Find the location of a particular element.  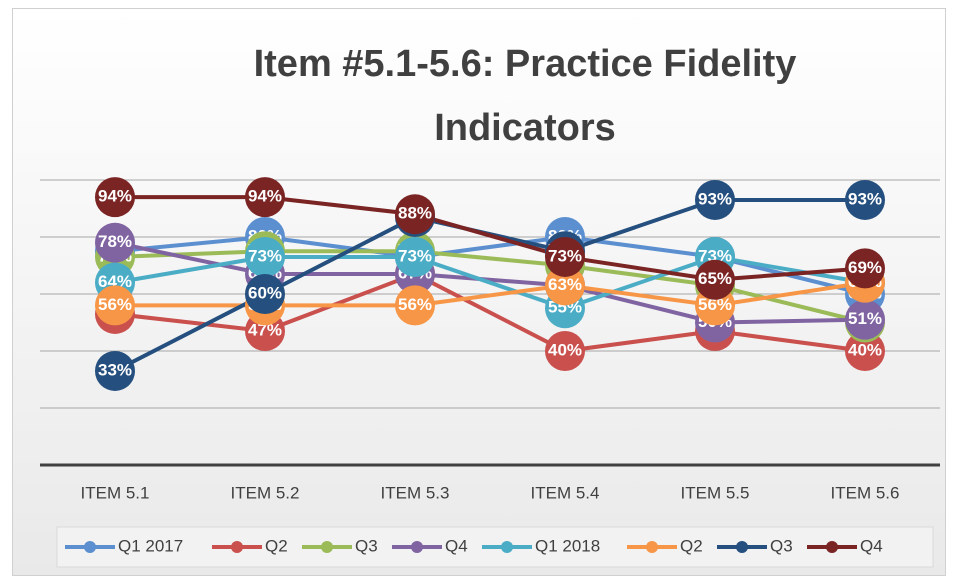

x-tick-label: ITEM 5.6 is located at coordinates (865, 492).